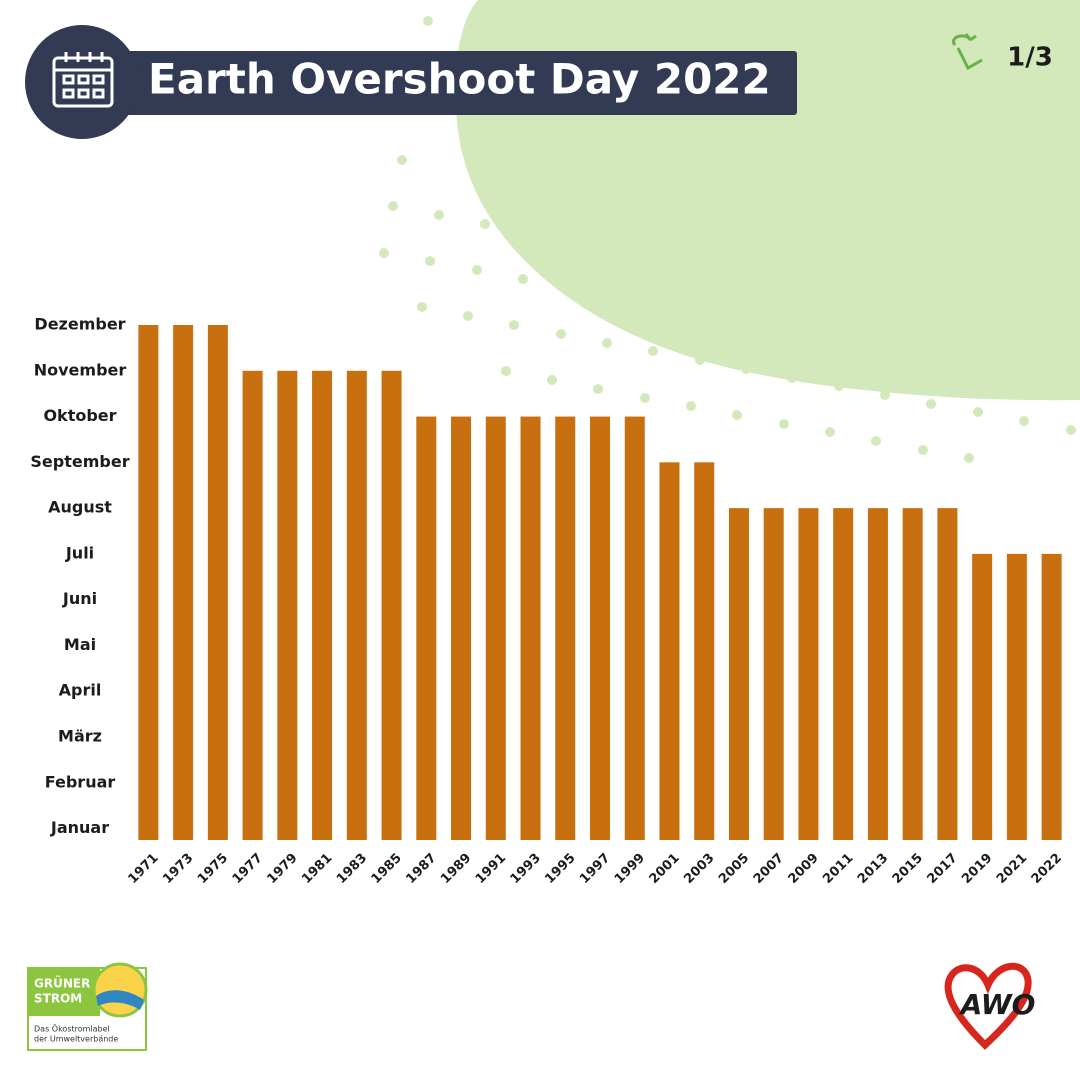  Describe the element at coordinates (456, 869) in the screenshot. I see `x-tick-label: 1989` at that location.